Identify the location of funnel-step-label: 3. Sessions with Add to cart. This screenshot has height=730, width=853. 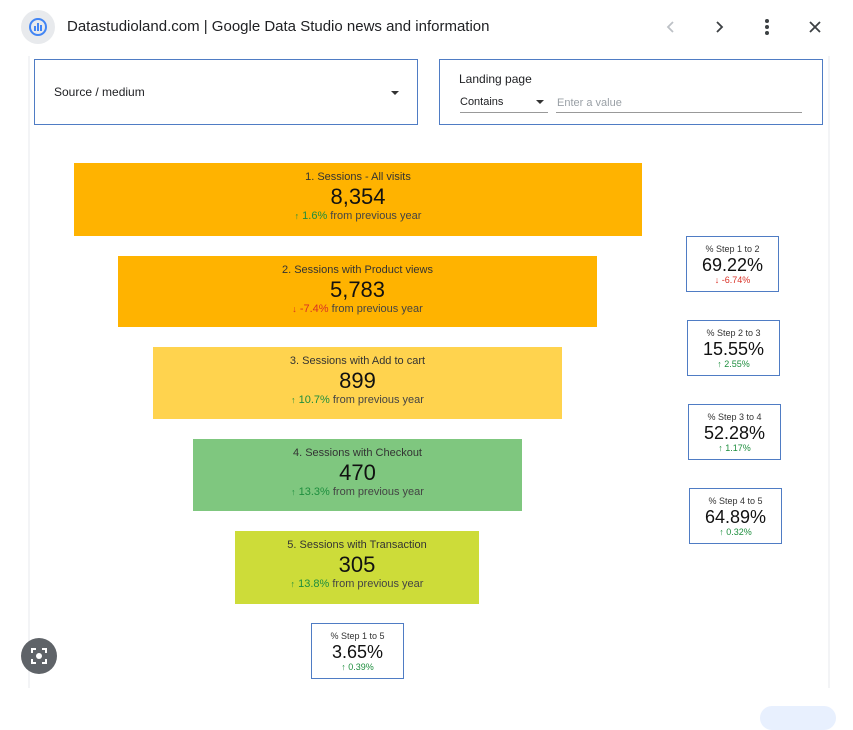
(357, 361).